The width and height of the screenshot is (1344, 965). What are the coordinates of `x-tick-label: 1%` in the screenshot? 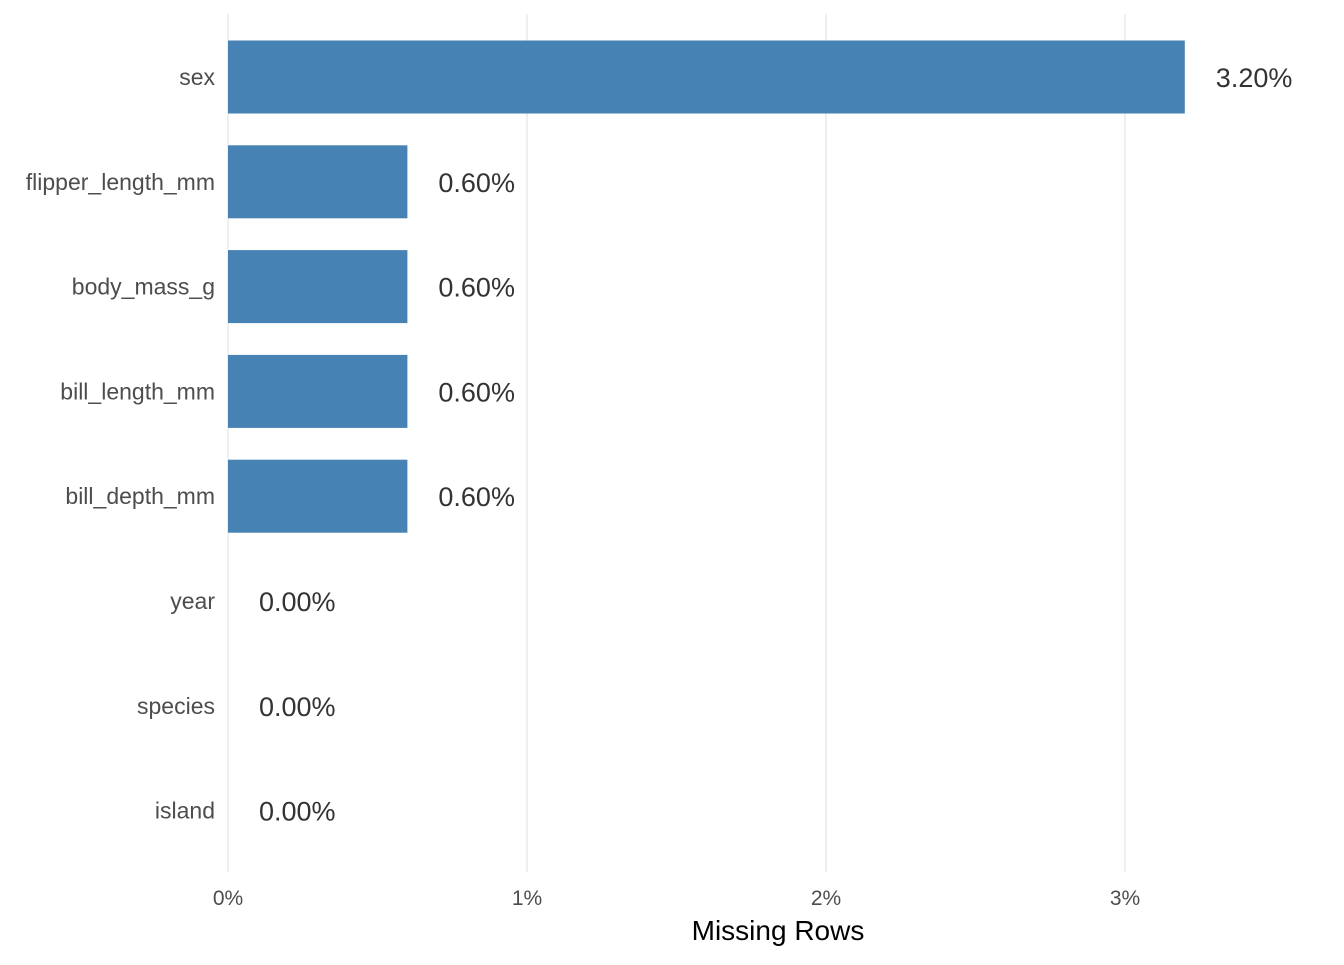 It's located at (527, 898).